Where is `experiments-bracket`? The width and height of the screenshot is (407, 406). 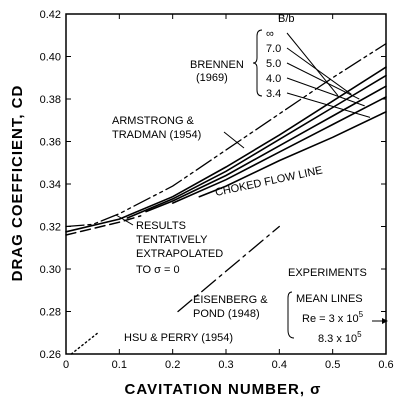
experiments-bracket is located at coordinates (291, 315).